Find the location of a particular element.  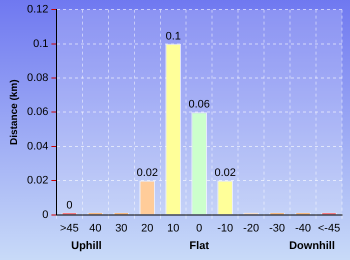

x-tick-label: 40 is located at coordinates (95, 228).